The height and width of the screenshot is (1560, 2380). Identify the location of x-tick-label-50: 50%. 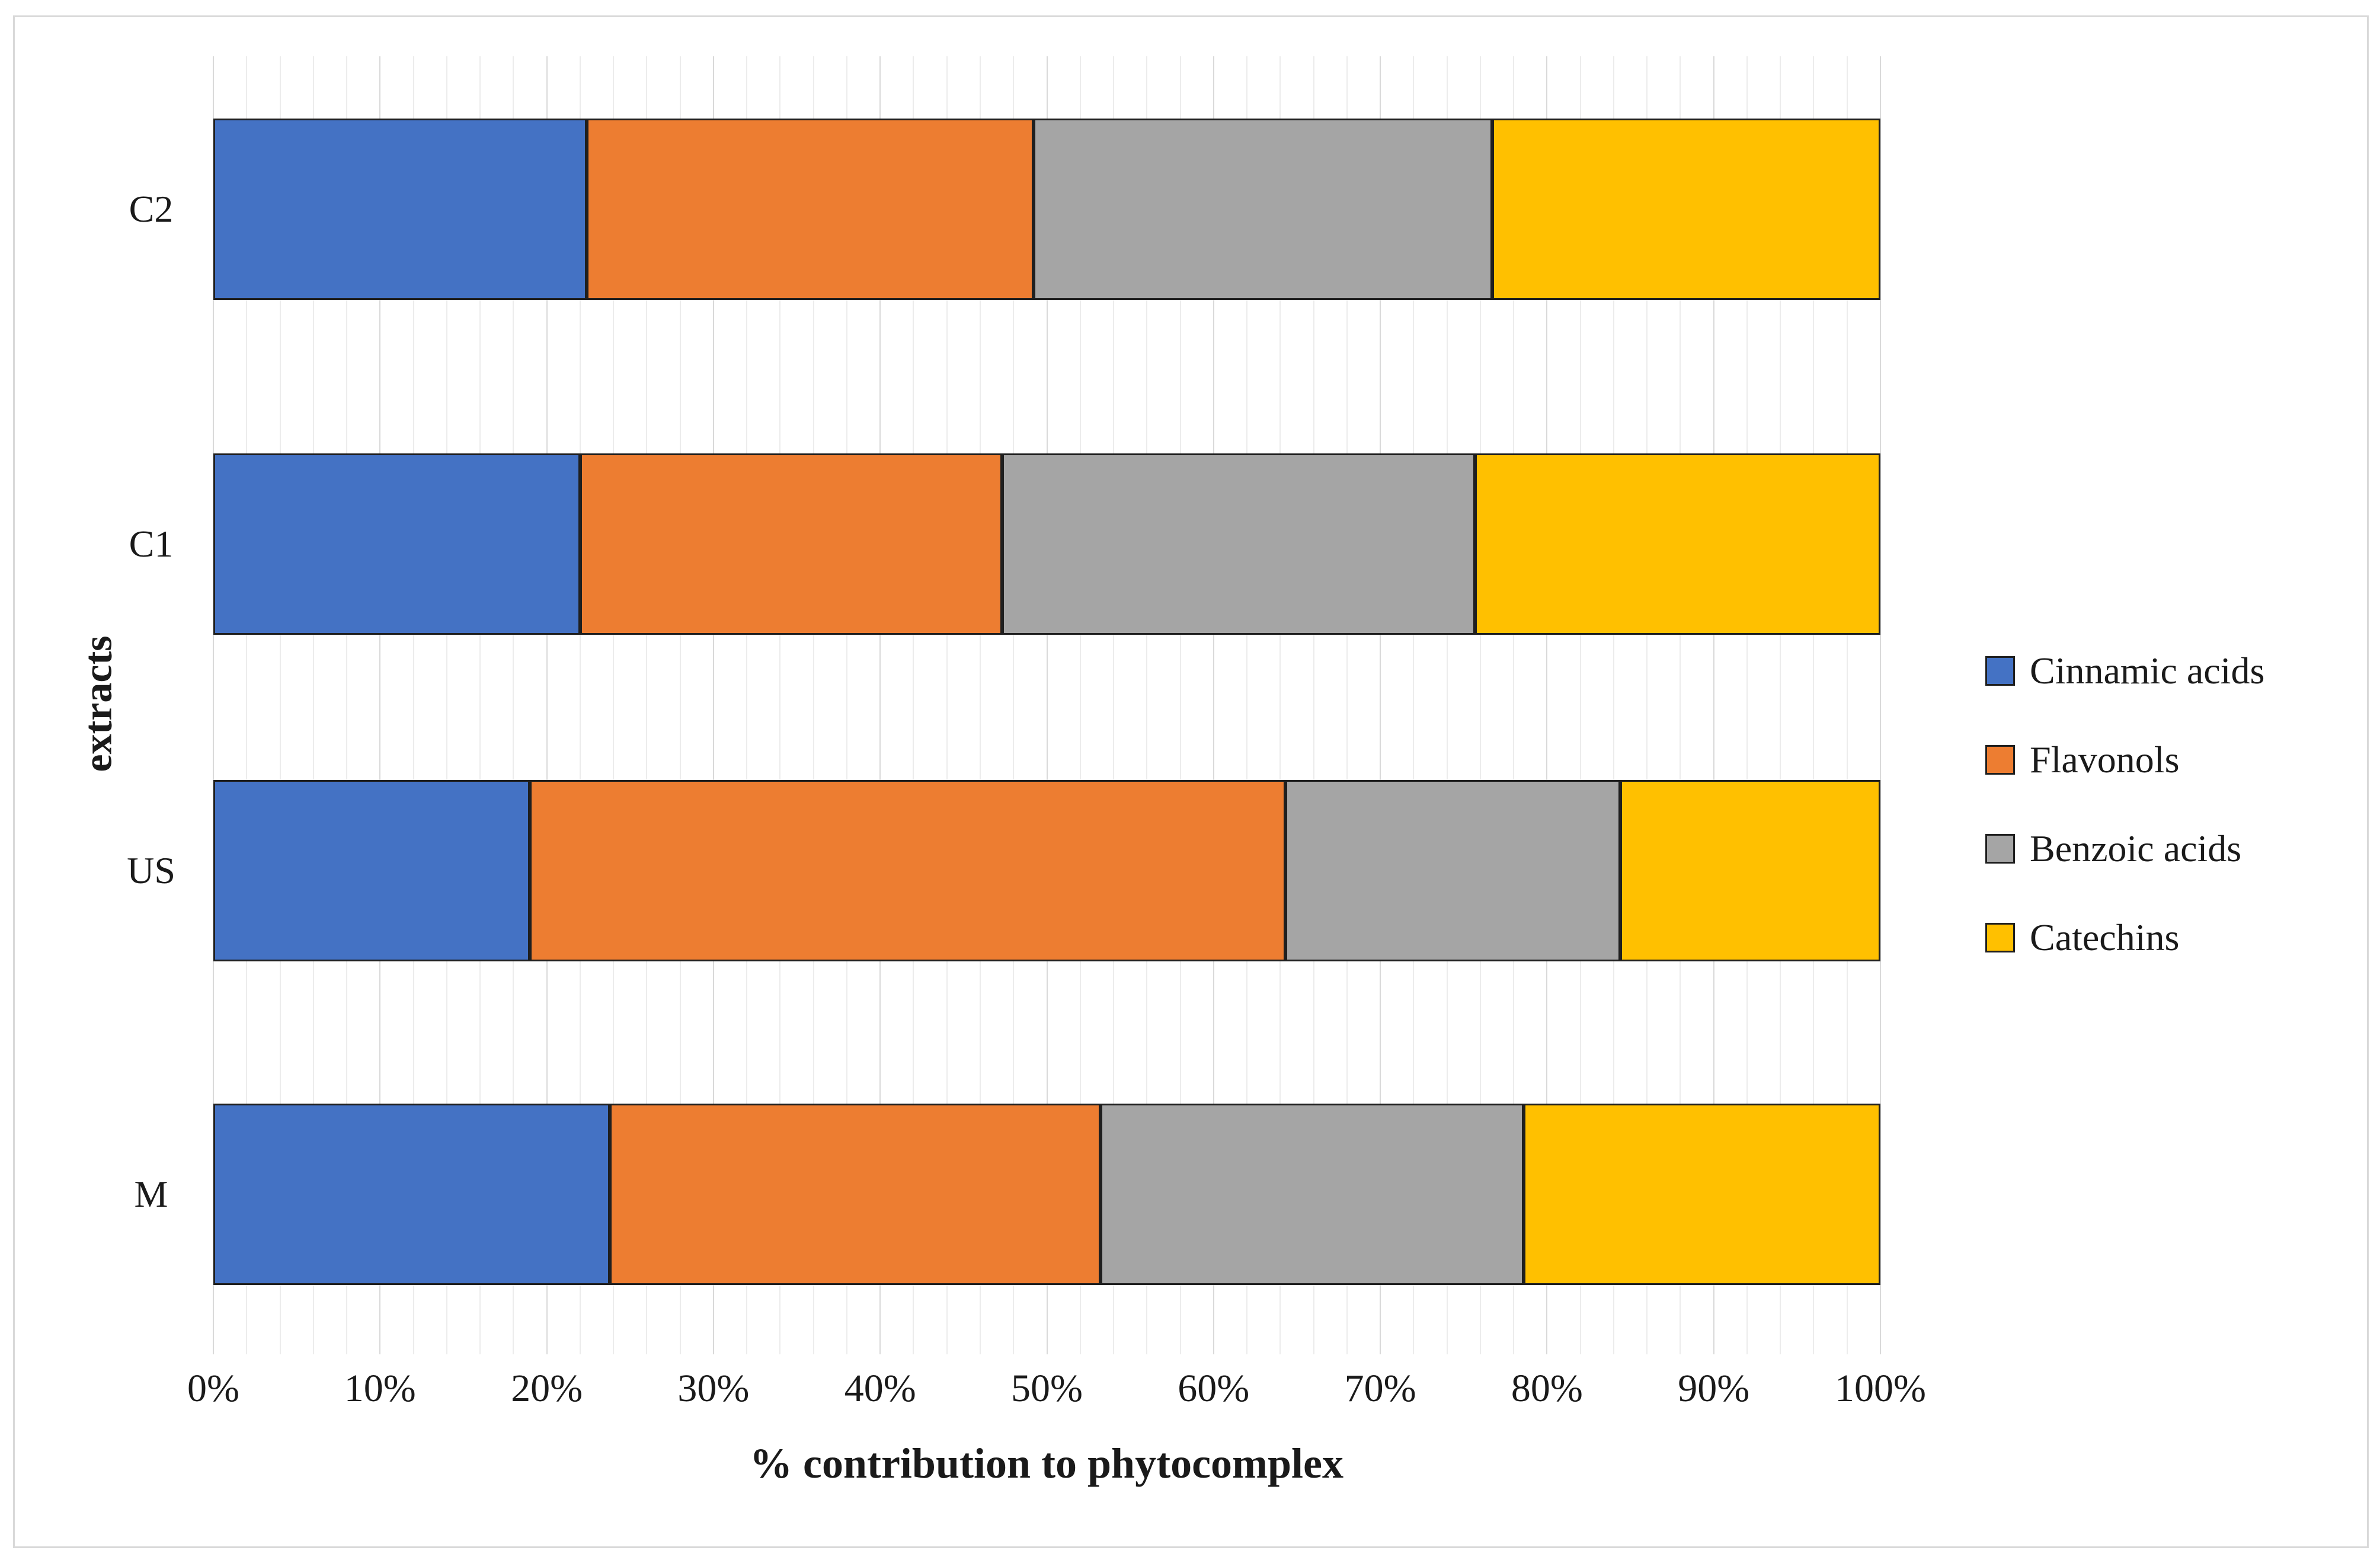
(1047, 1388).